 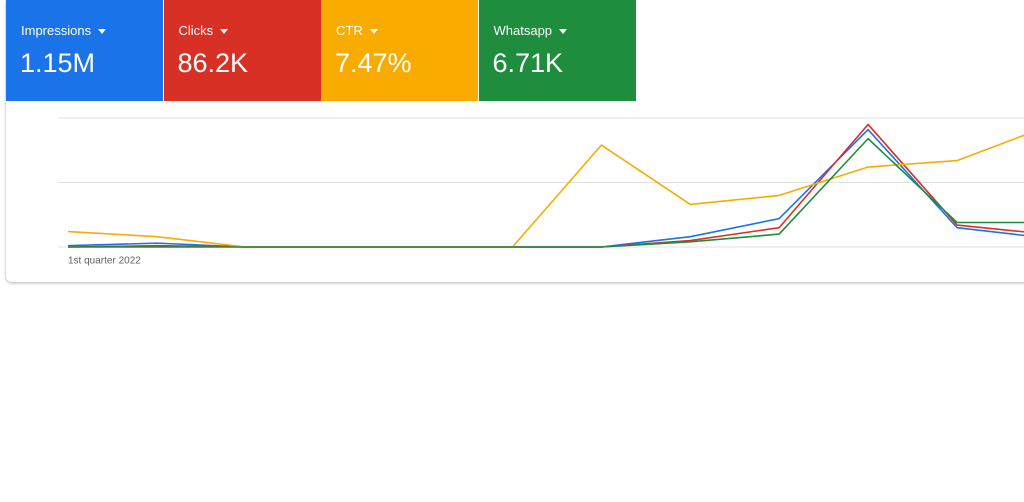 I want to click on metric-tile: Impressions 1.15M, so click(x=84, y=50).